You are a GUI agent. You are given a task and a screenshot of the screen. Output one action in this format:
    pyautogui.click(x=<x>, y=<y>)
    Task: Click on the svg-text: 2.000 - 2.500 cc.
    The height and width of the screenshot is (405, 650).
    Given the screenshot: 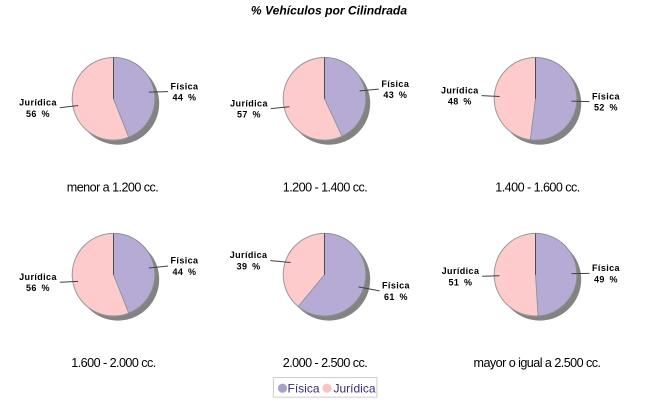 What is the action you would take?
    pyautogui.click(x=325, y=363)
    